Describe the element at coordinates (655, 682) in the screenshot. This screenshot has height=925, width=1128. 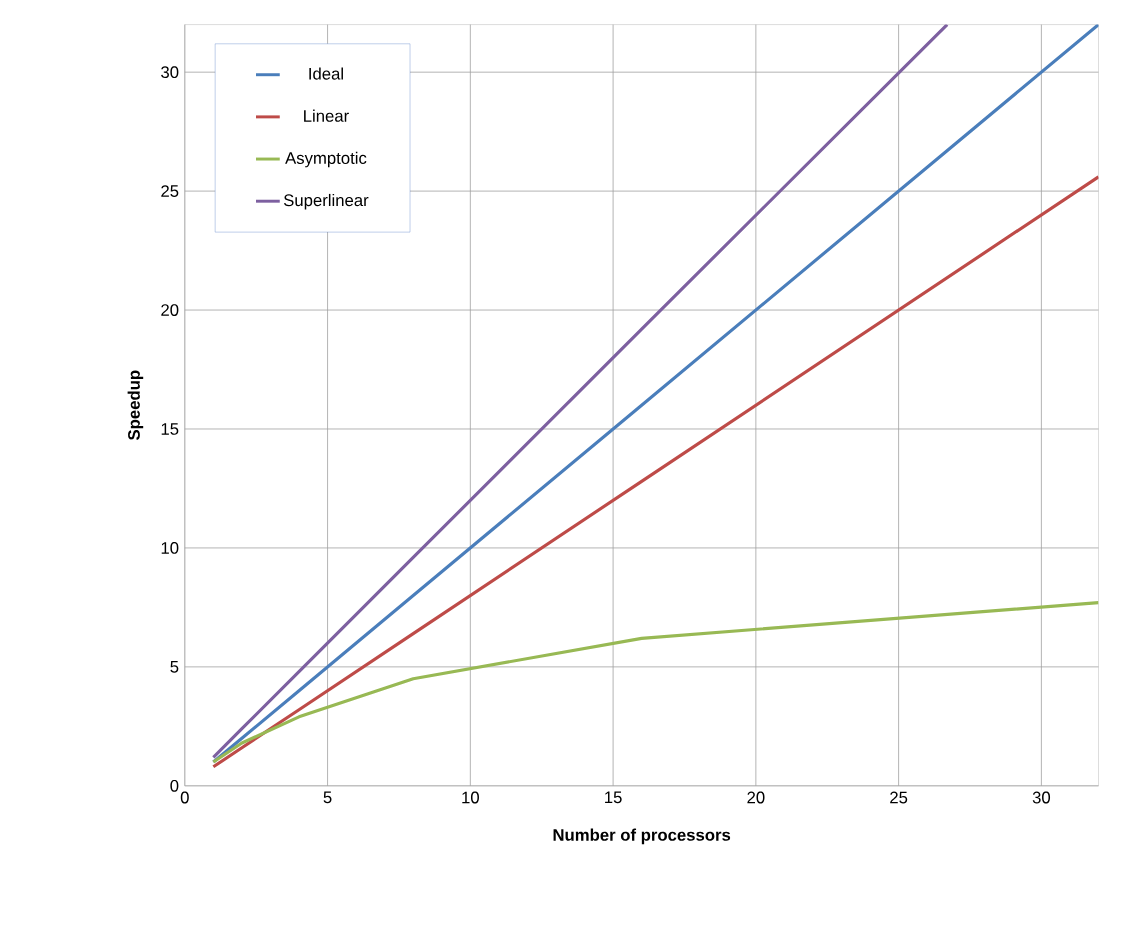
I see `line-series` at that location.